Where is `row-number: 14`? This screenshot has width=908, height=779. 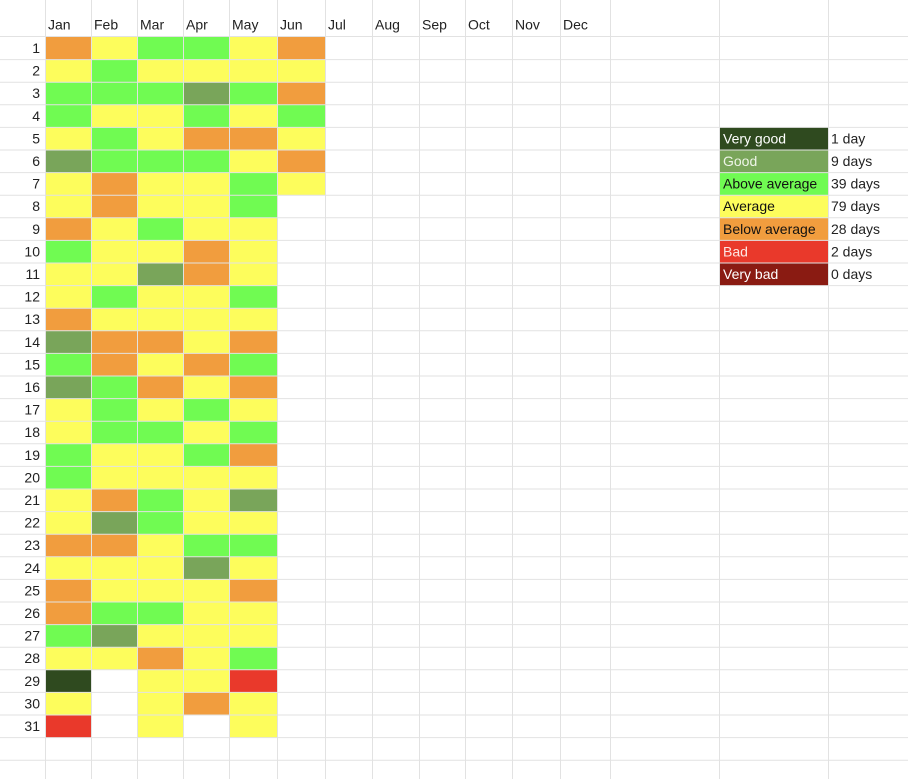 row-number: 14 is located at coordinates (32, 342).